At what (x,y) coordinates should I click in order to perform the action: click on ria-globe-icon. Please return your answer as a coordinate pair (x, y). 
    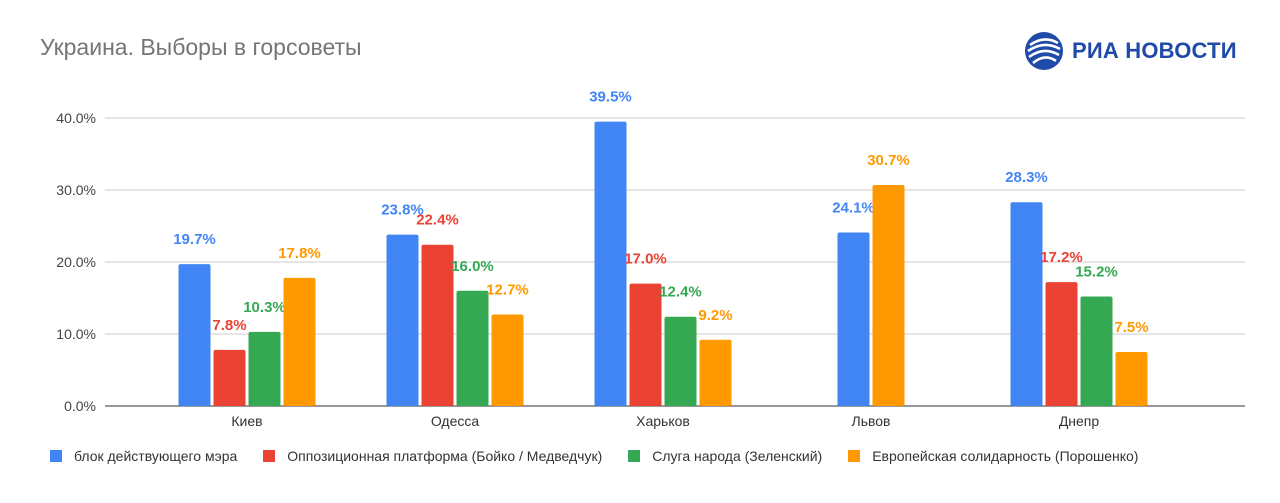
    Looking at the image, I should click on (1044, 51).